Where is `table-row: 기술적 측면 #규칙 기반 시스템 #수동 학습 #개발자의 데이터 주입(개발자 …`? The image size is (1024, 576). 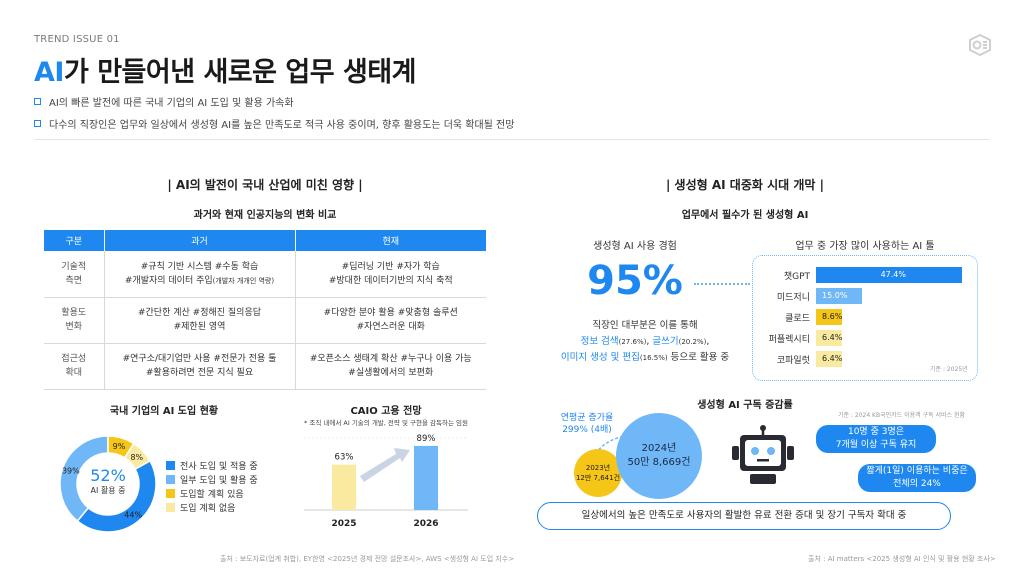
table-row: 기술적 측면 #규칙 기반 시스템 #수동 학습 #개발자의 데이터 주입(개발자 … is located at coordinates (265, 274).